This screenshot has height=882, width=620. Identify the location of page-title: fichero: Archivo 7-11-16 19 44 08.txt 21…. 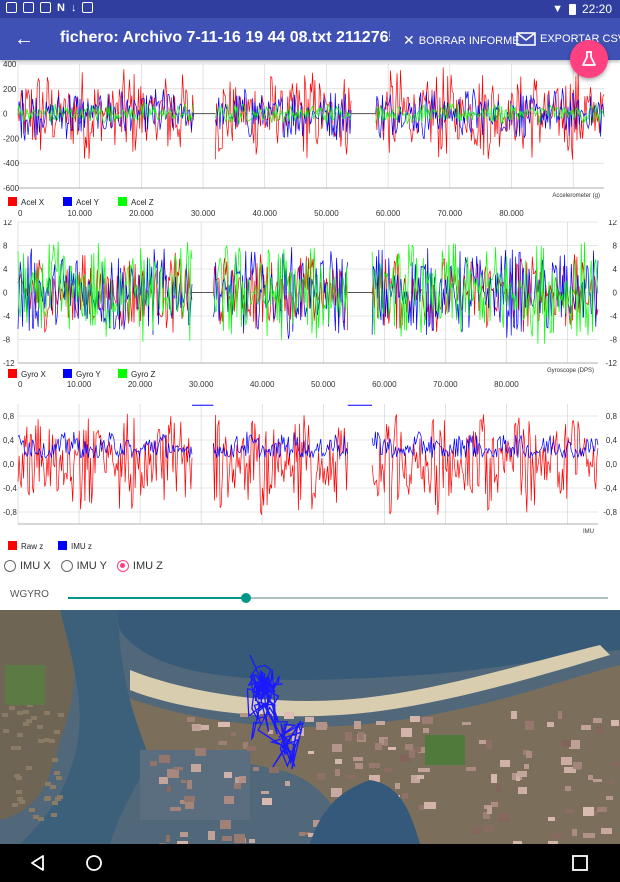
(225, 37).